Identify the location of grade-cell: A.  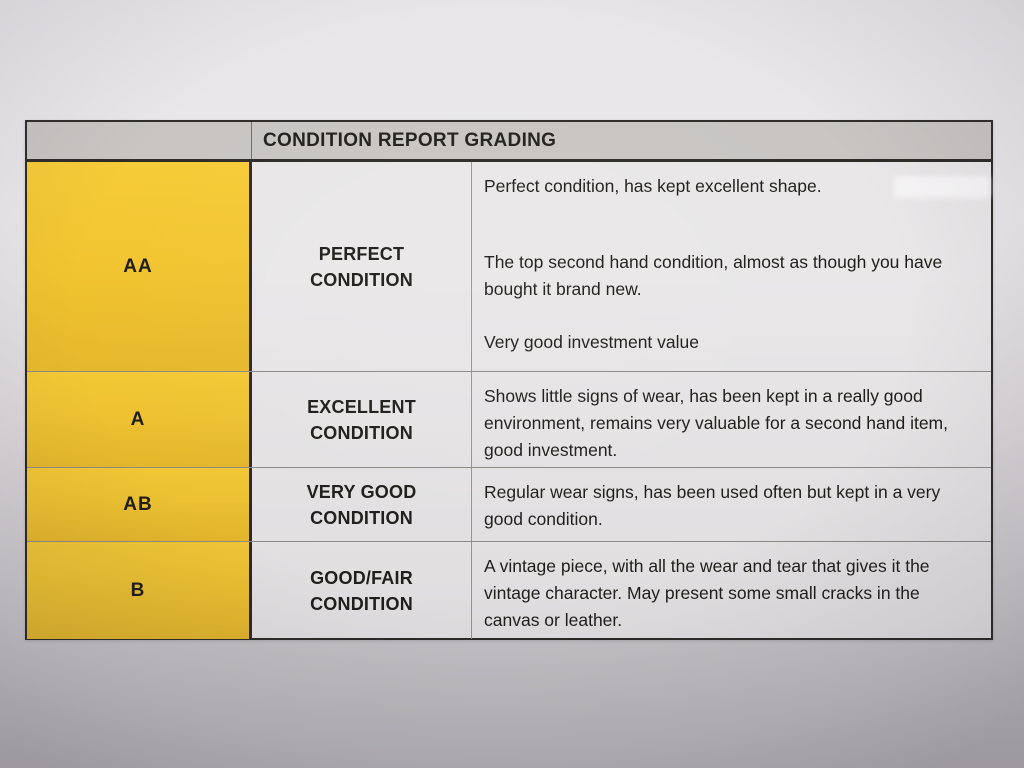
(139, 419).